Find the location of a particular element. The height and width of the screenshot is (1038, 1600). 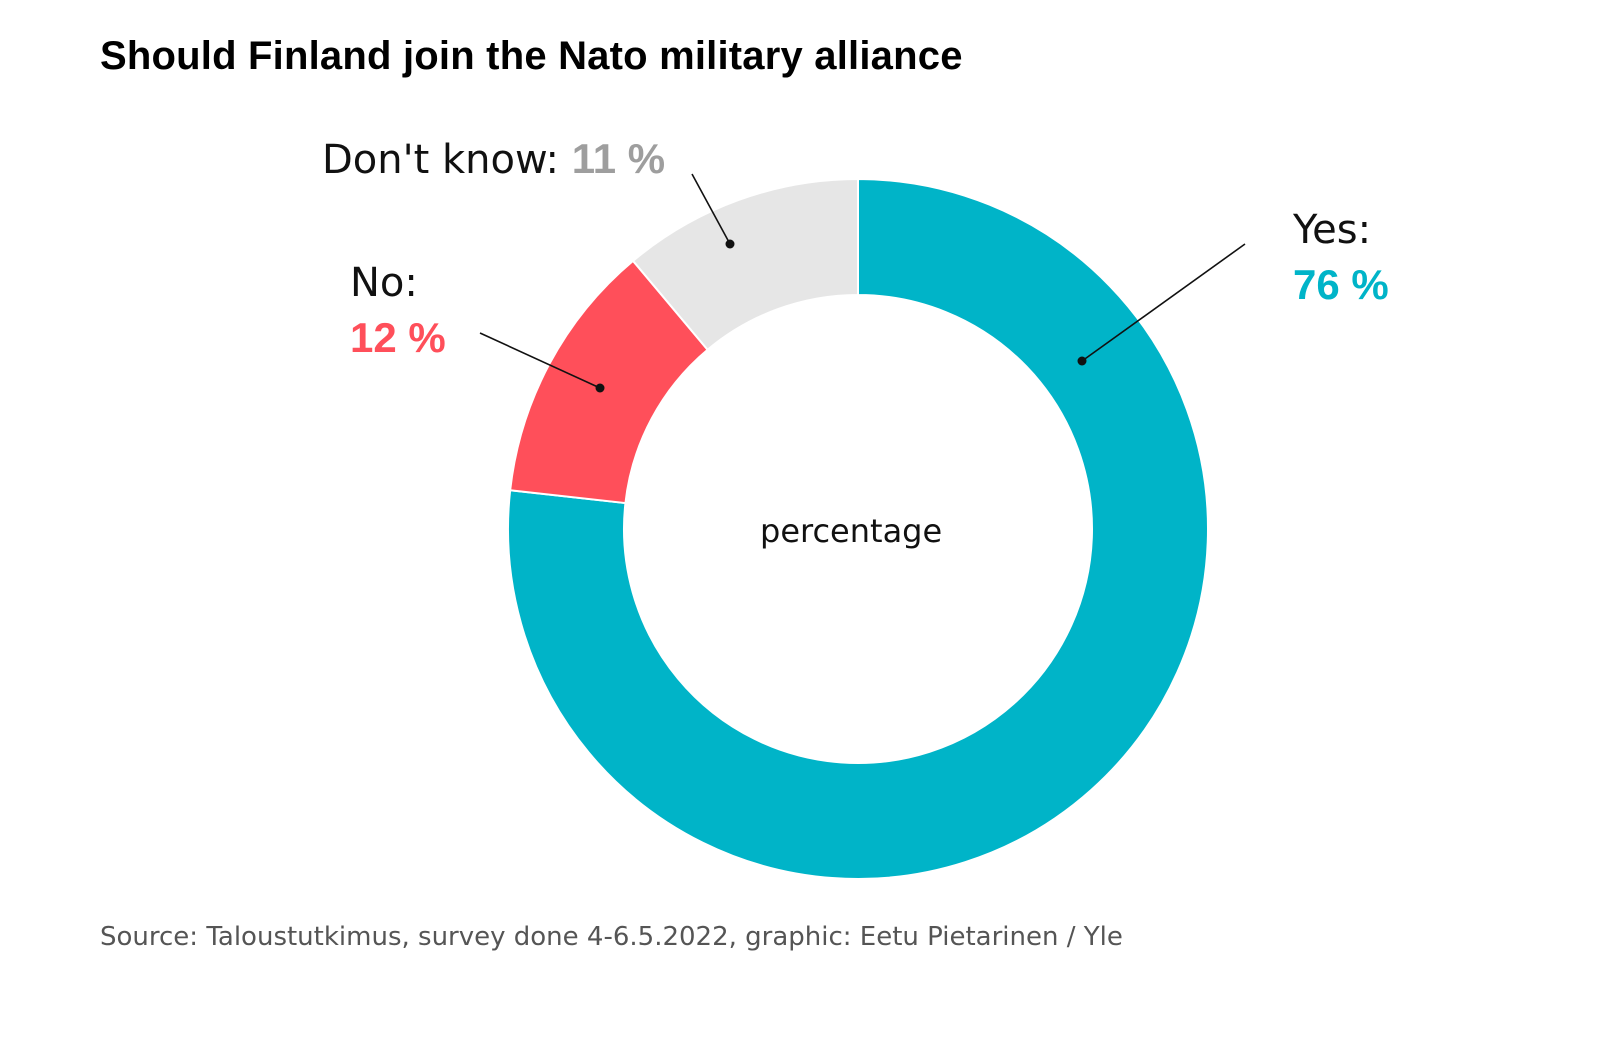

label-no-value: 12 % is located at coordinates (398, 337).